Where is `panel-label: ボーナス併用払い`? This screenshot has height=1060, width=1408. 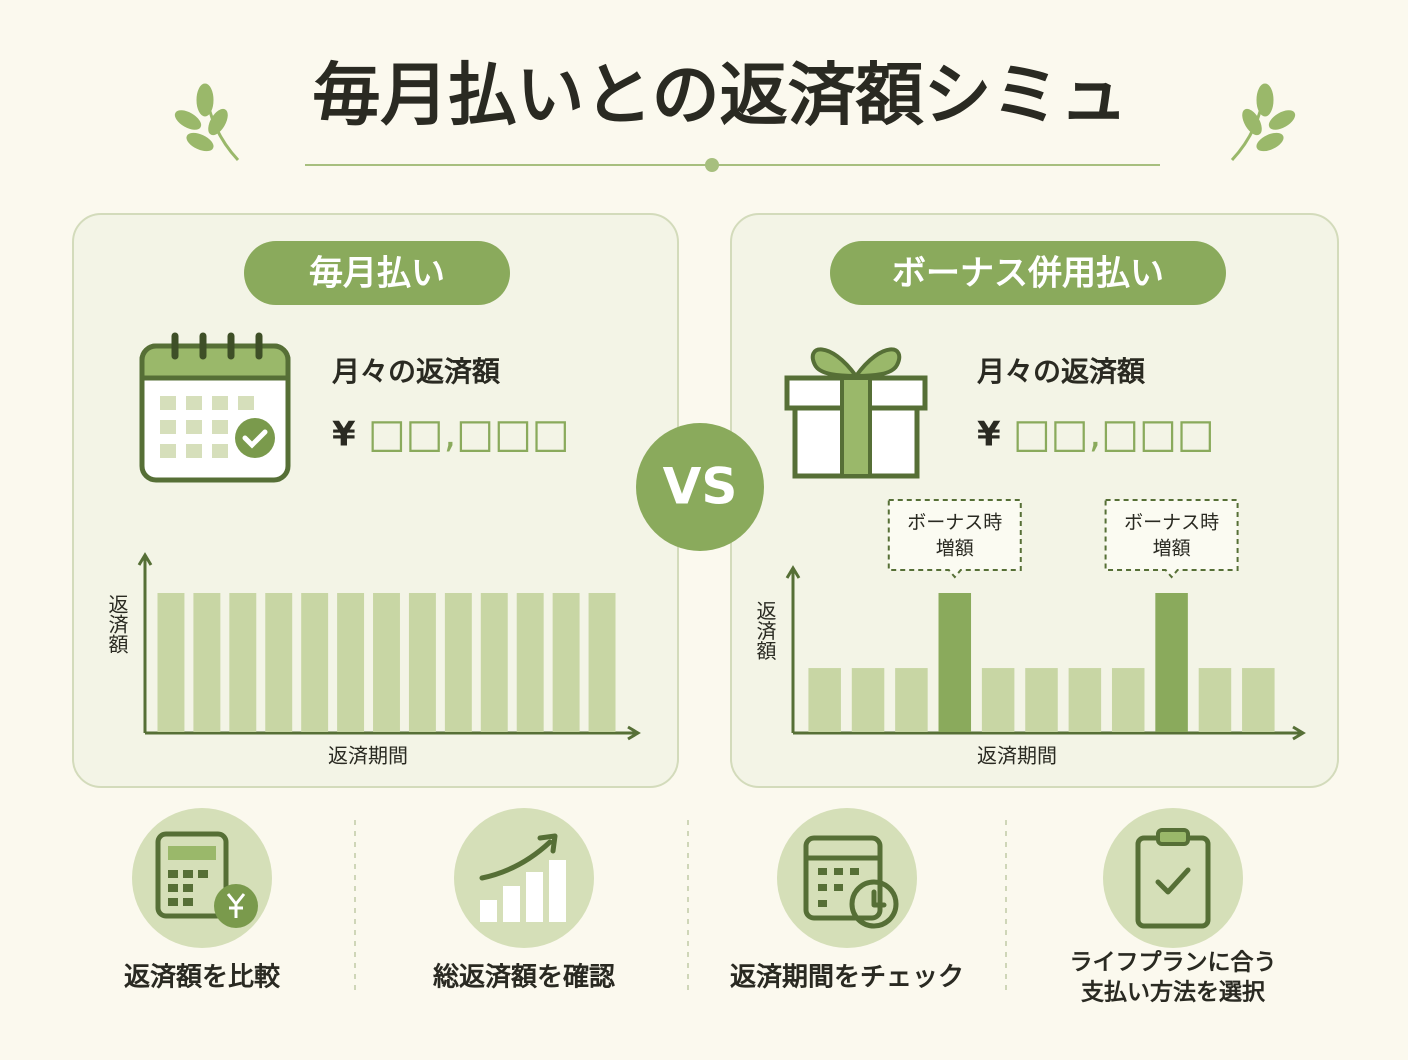 panel-label: ボーナス併用払い is located at coordinates (1028, 274).